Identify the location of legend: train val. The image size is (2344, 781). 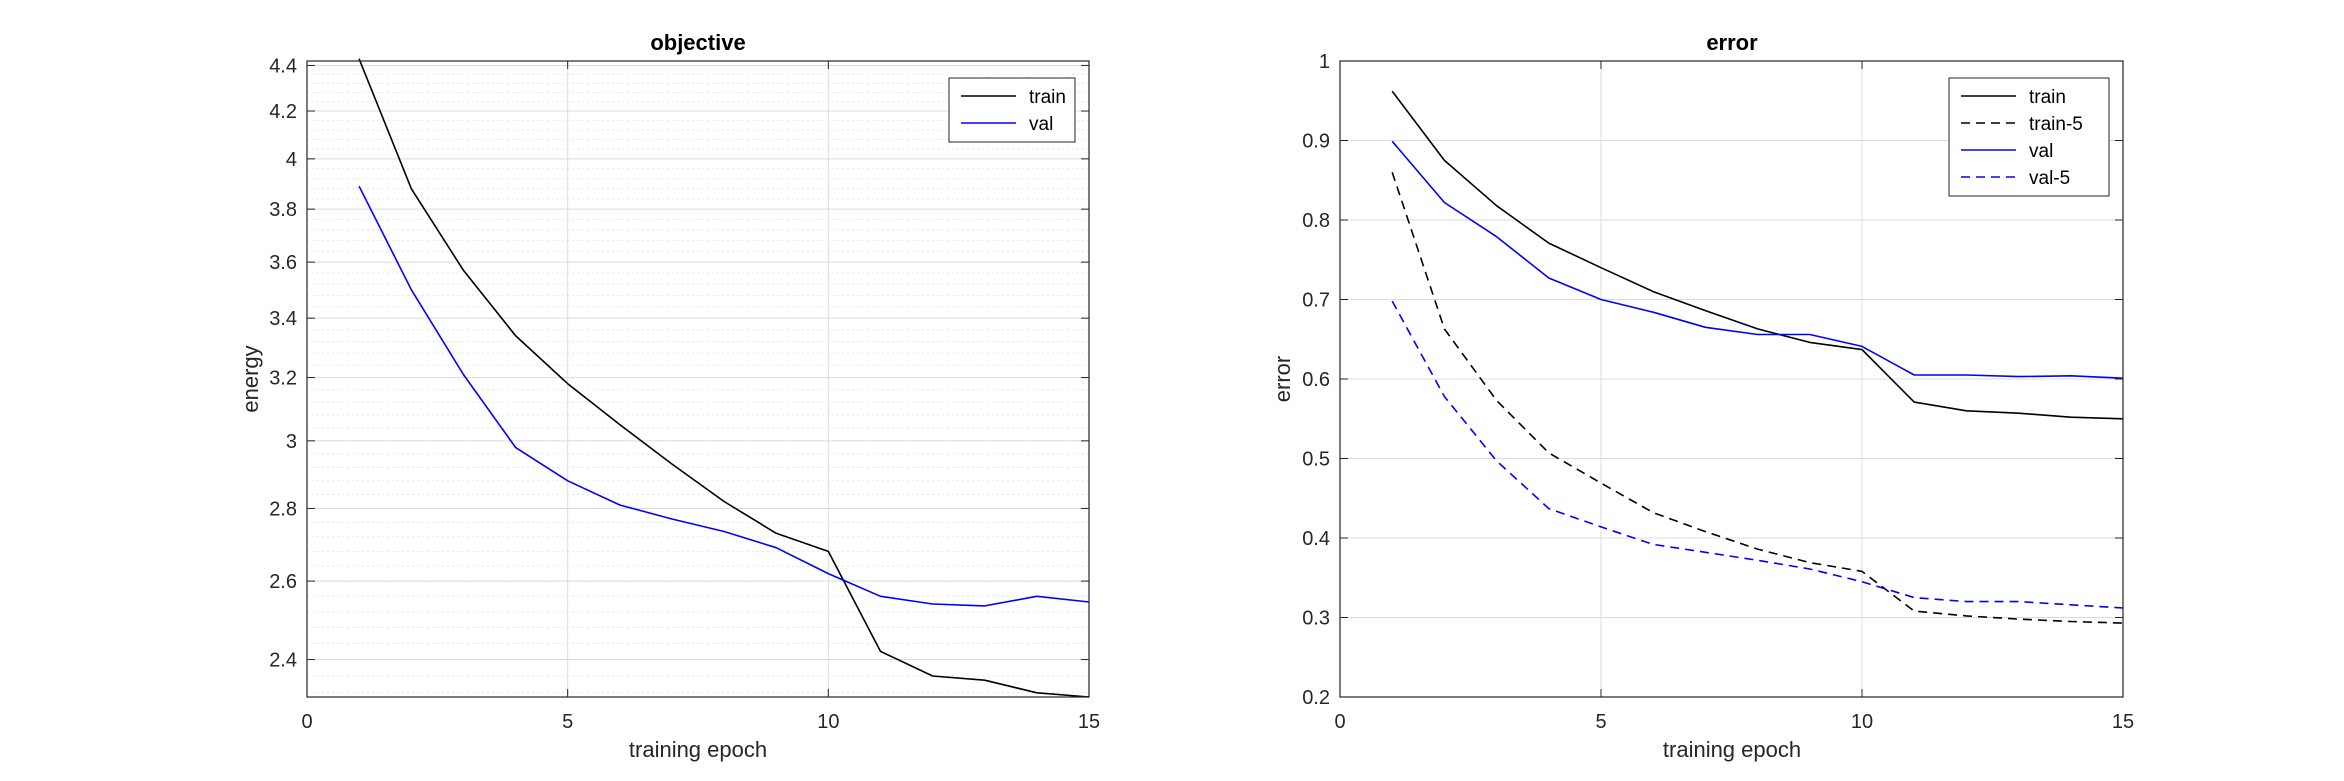
(1012, 110).